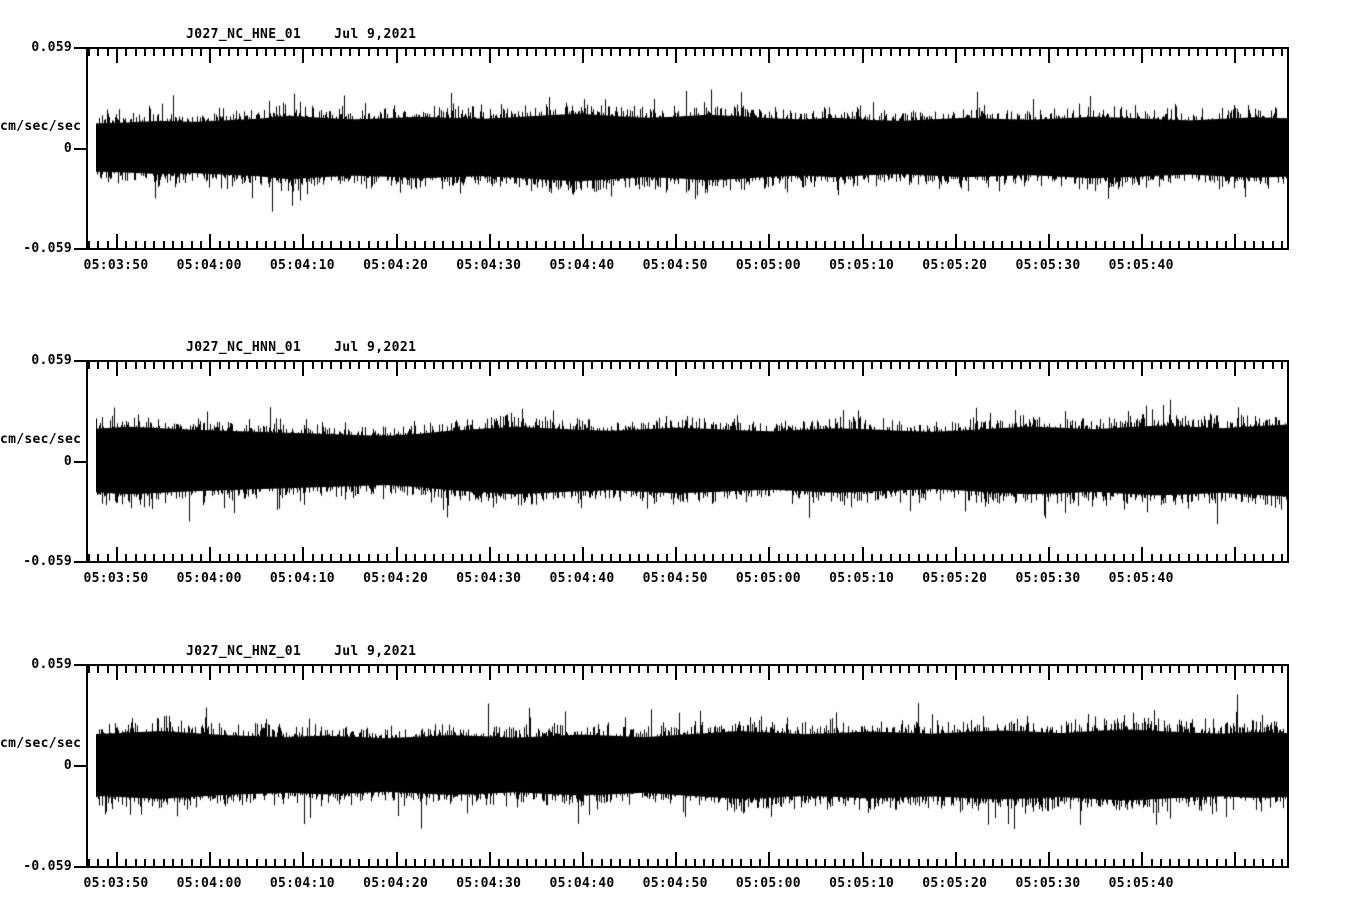 The image size is (1358, 924). Describe the element at coordinates (396, 578) in the screenshot. I see `x-axis-tick-label: 05:04:20` at that location.